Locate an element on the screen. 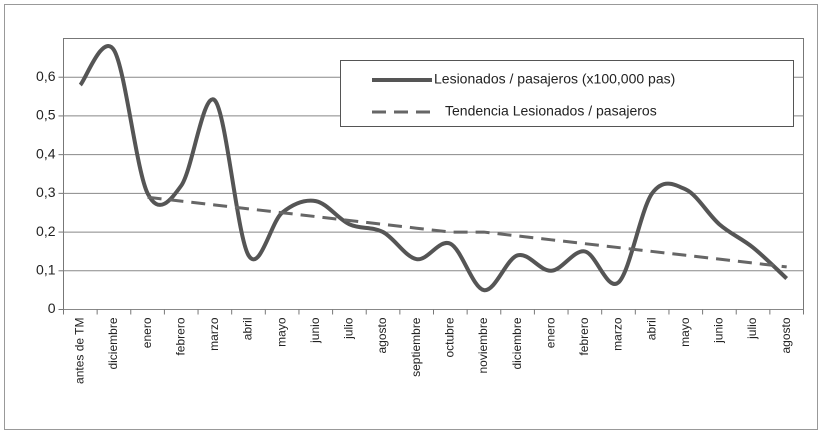 The image size is (823, 435). x-tick-label: noviembre is located at coordinates (483, 345).